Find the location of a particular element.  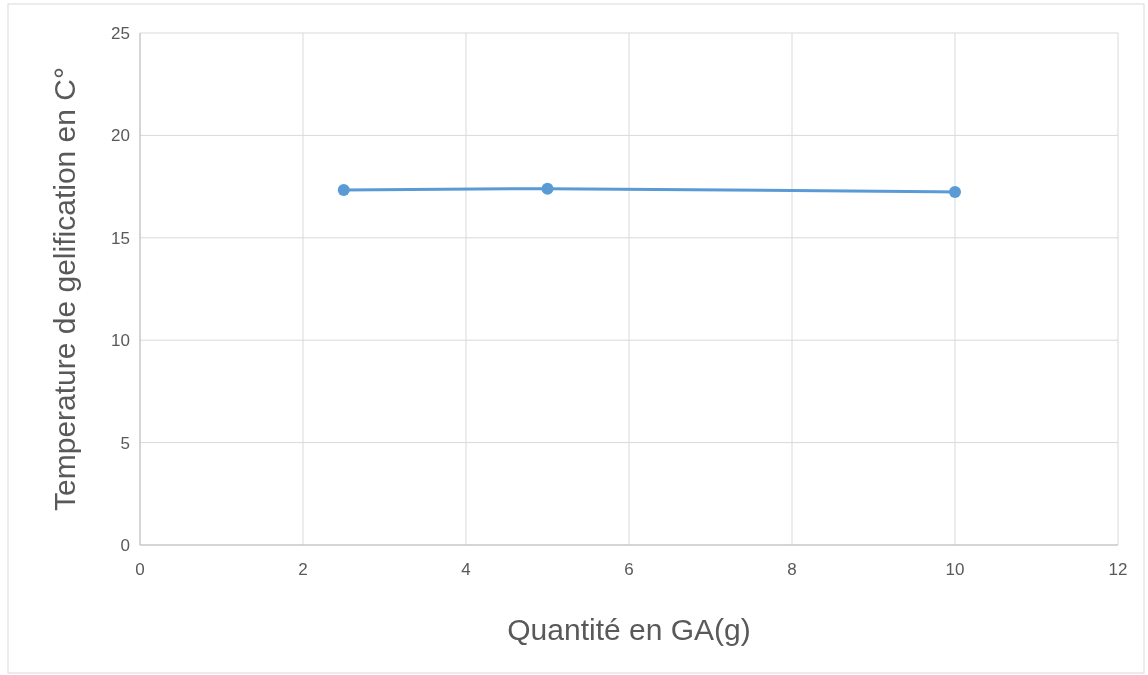

y-tick-label: 15 is located at coordinates (120, 238).